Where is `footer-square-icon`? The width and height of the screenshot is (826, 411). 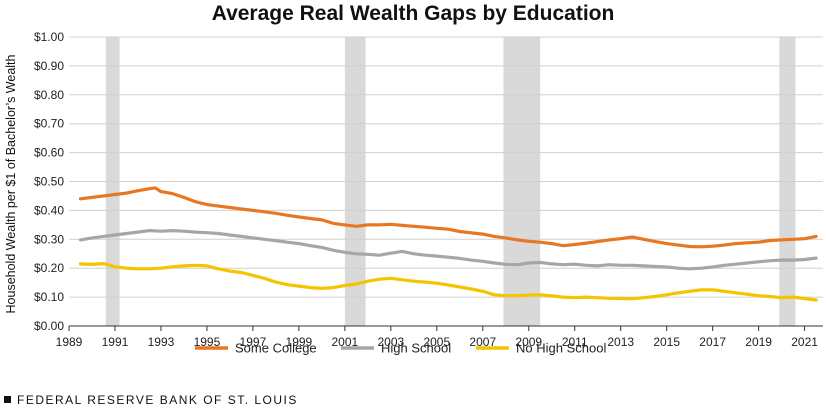
footer-square-icon is located at coordinates (7, 399).